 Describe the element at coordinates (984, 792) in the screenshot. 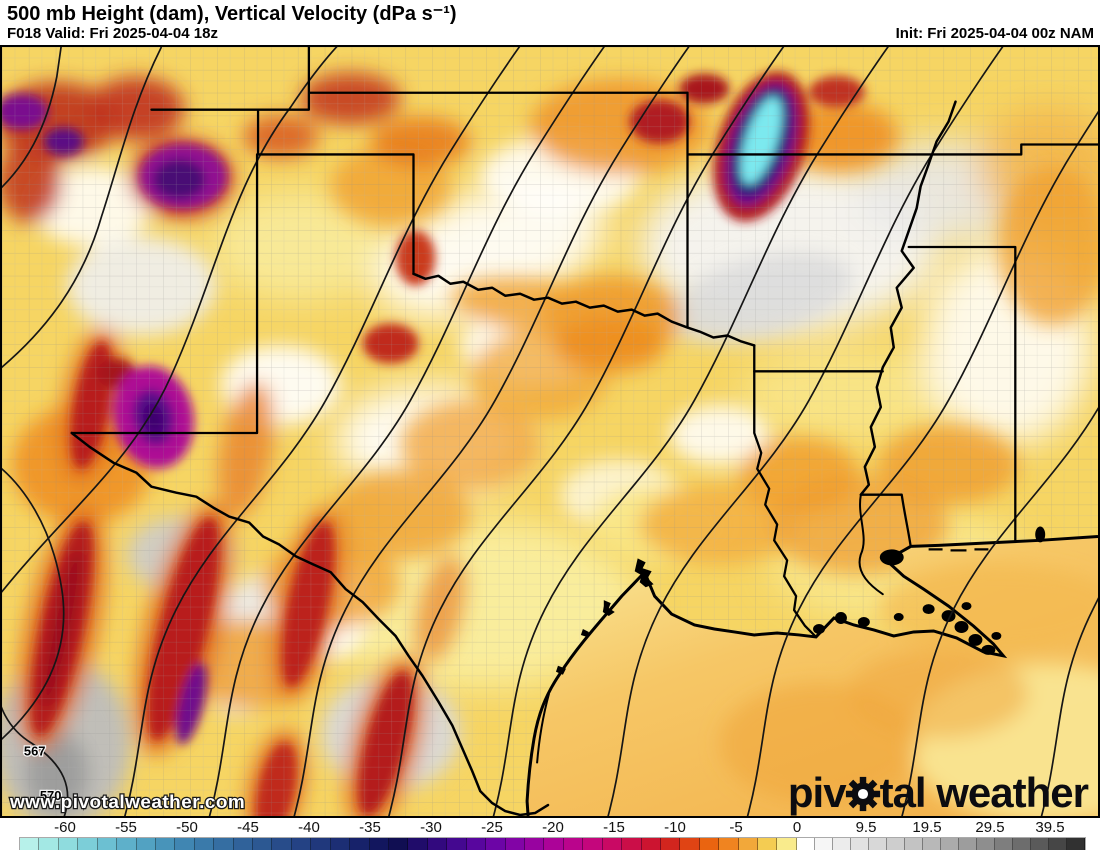

I see `logo-text-post: tal weather` at that location.